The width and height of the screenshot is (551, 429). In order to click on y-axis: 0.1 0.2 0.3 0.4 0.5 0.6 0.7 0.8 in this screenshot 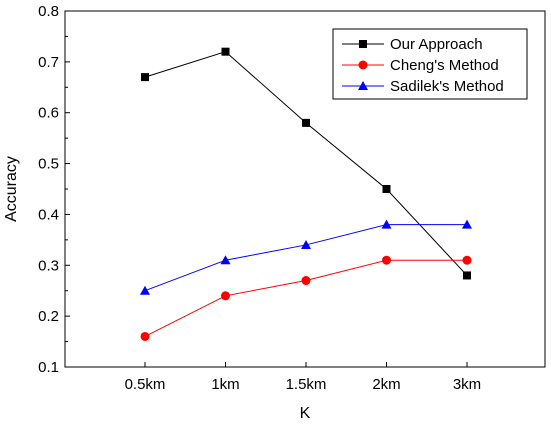, I will do `click(54, 189)`.